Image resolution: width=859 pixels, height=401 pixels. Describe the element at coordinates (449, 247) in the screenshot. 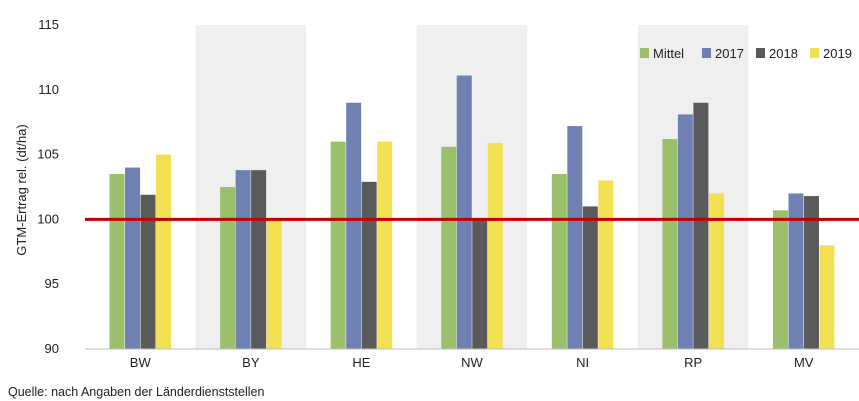

I see `bar-nw-mittel` at that location.